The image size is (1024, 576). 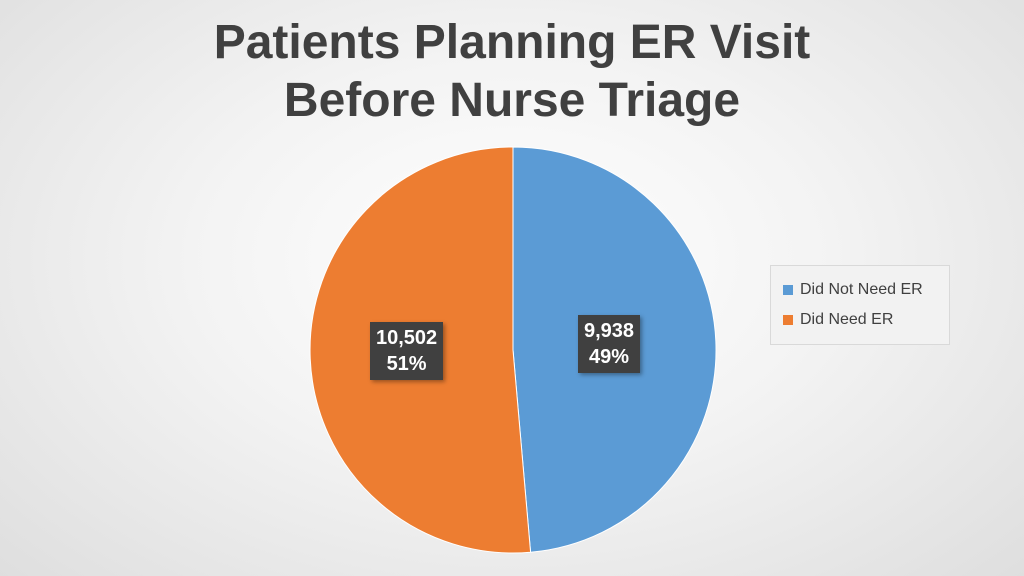 What do you see at coordinates (406, 364) in the screenshot?
I see `data-label-percent: 51%` at bounding box center [406, 364].